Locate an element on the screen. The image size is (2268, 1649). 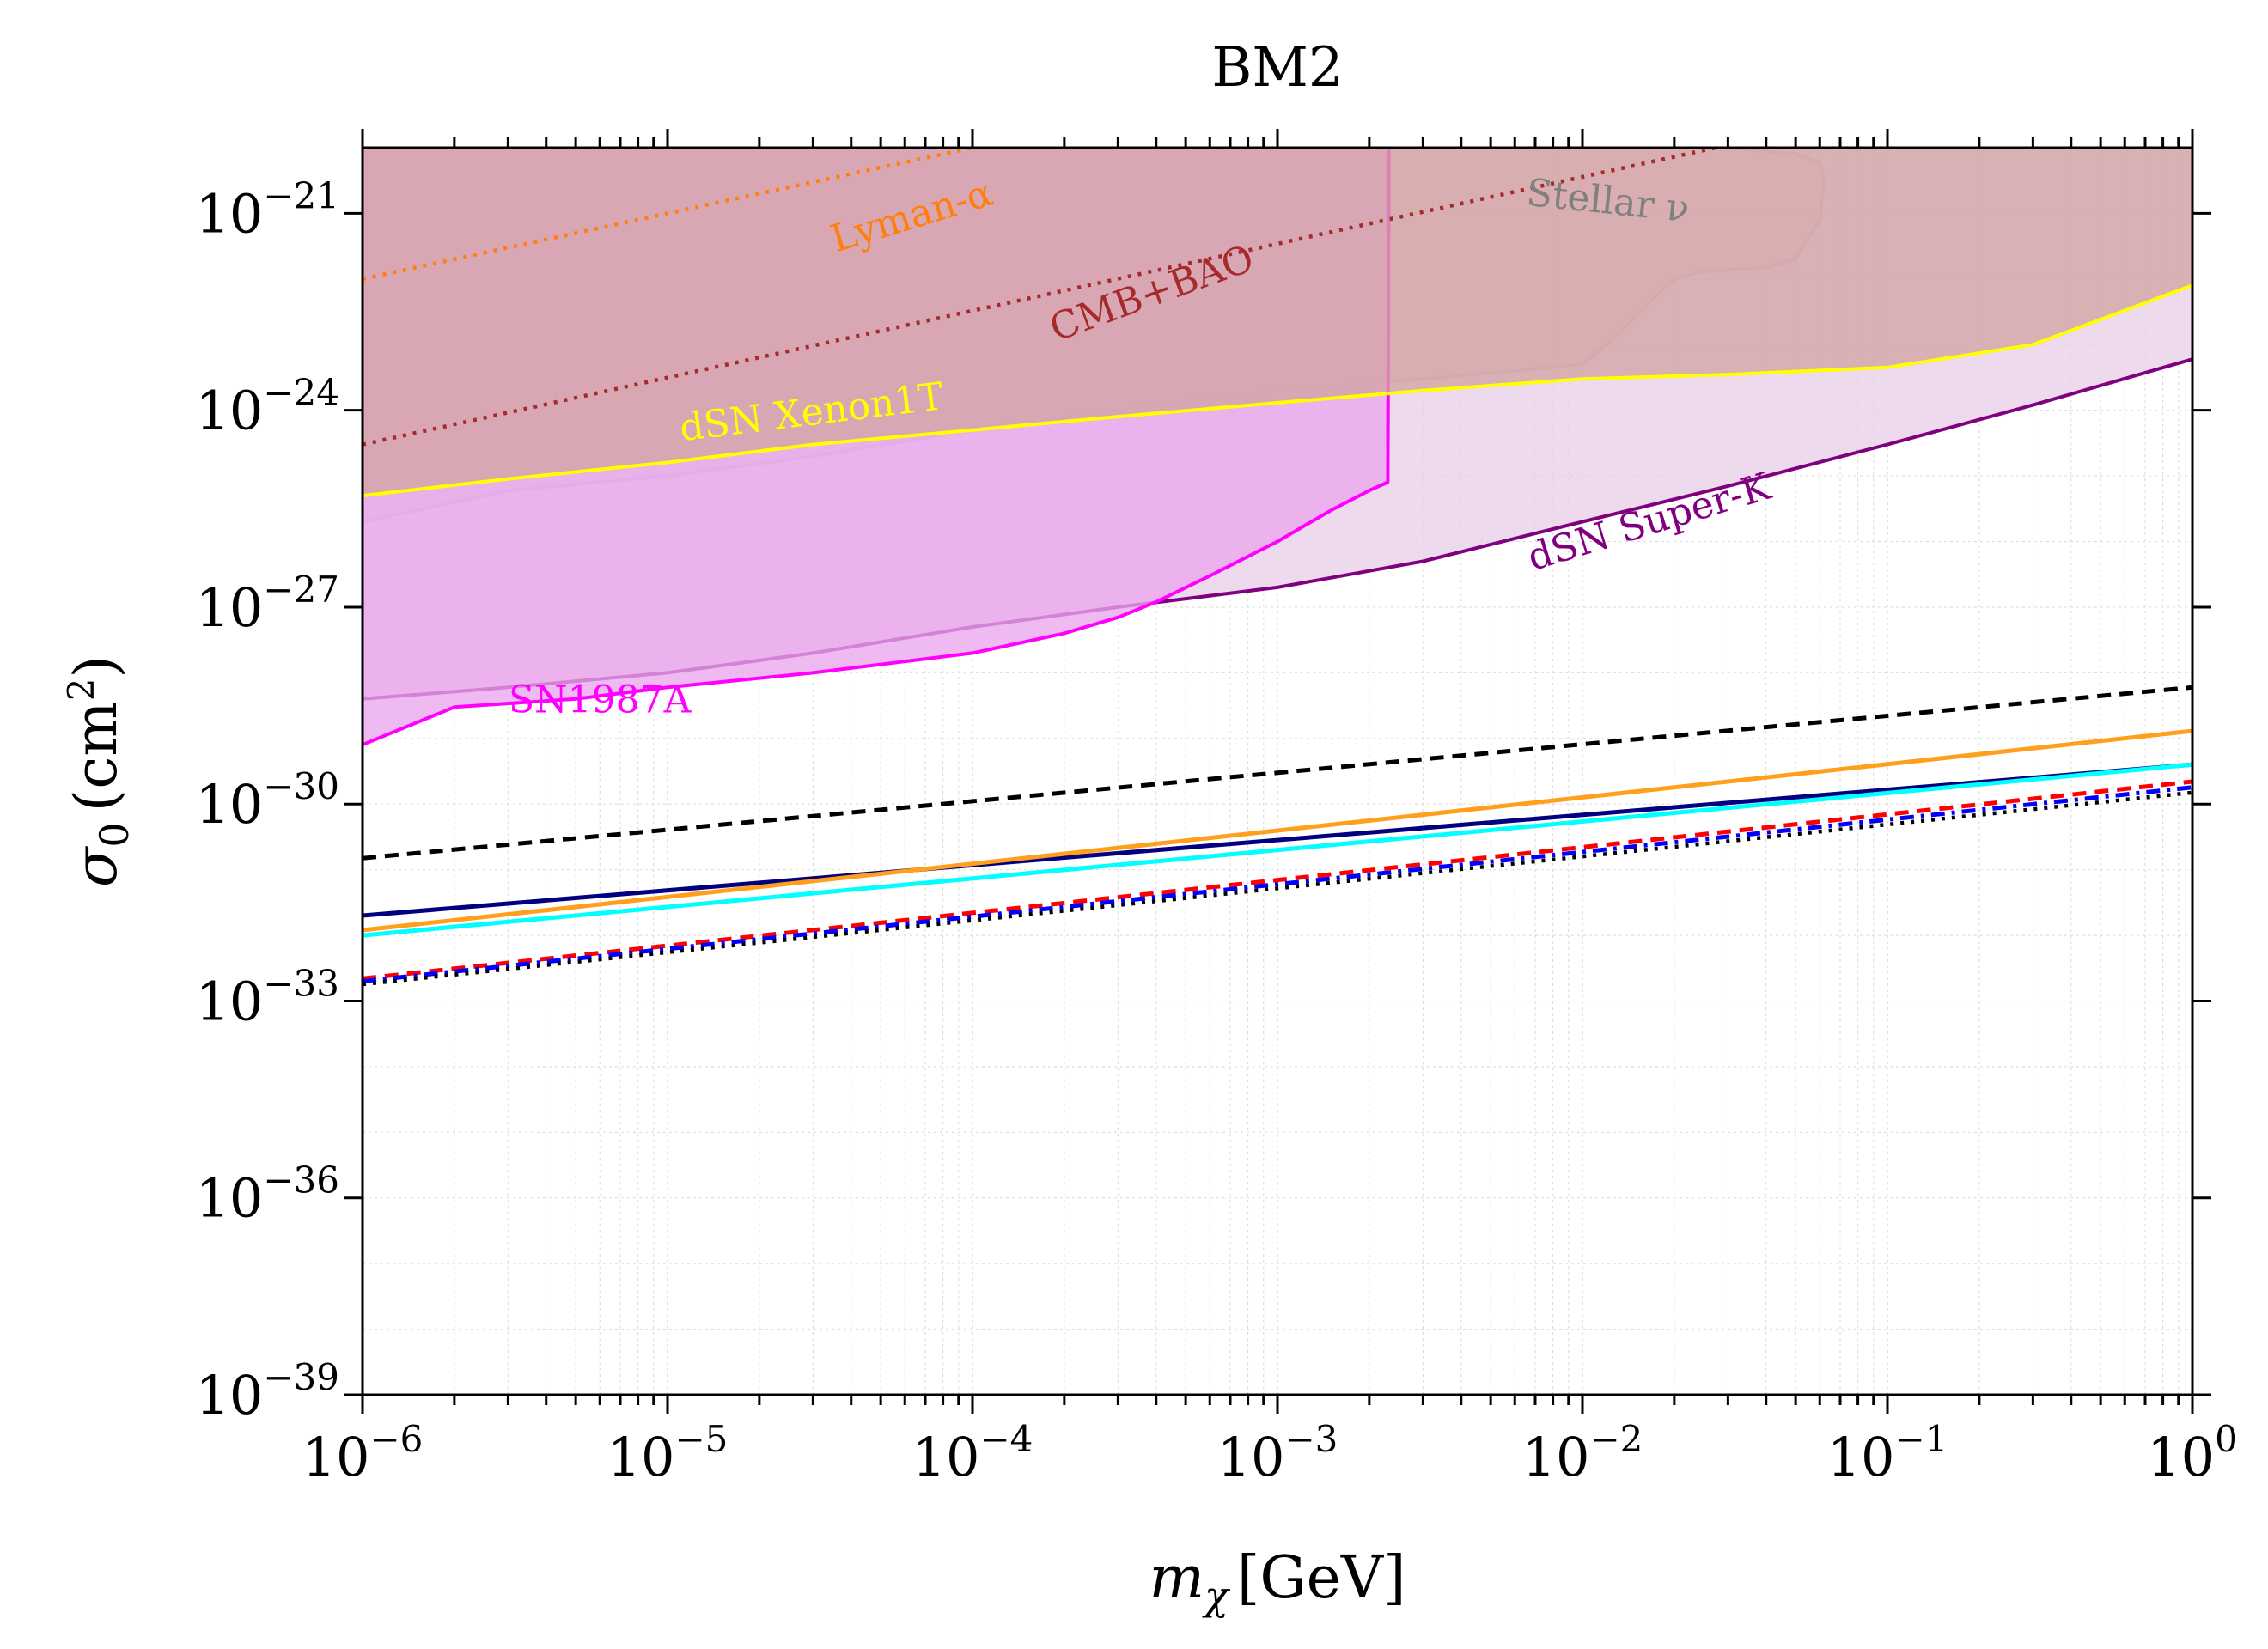
chart-title: BM2 is located at coordinates (1277, 68).